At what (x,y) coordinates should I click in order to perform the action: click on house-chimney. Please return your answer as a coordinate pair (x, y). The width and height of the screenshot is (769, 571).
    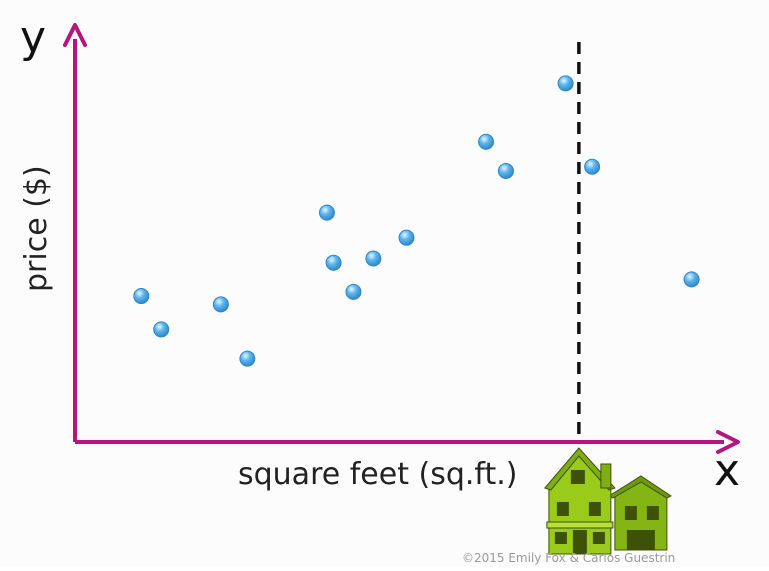
    Looking at the image, I should click on (606, 476).